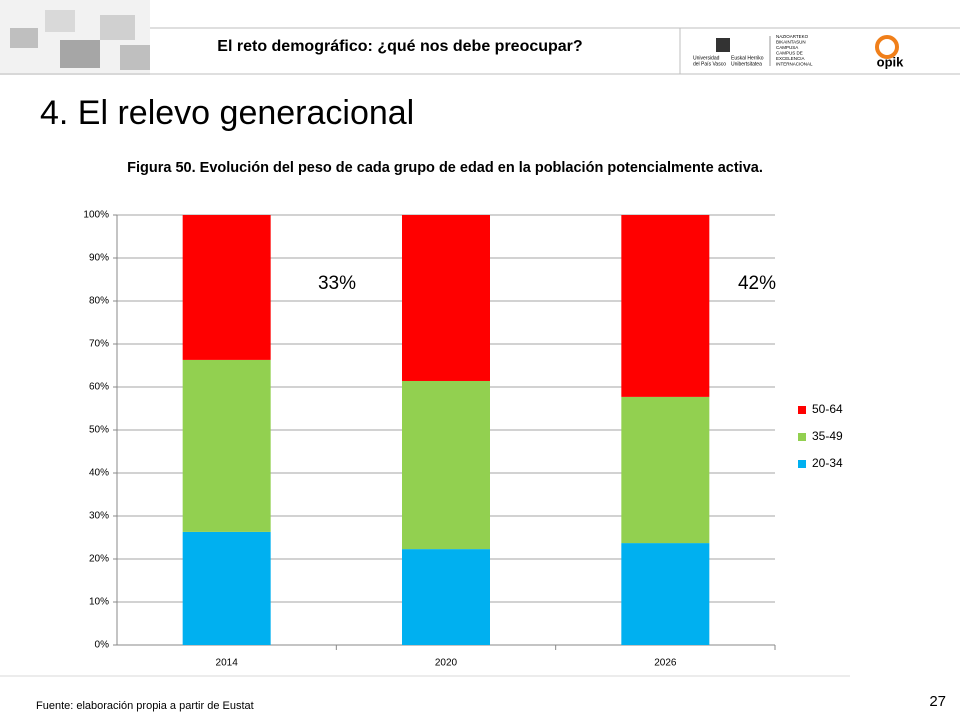 The height and width of the screenshot is (720, 960). I want to click on legend-label: 50-64, so click(827, 409).